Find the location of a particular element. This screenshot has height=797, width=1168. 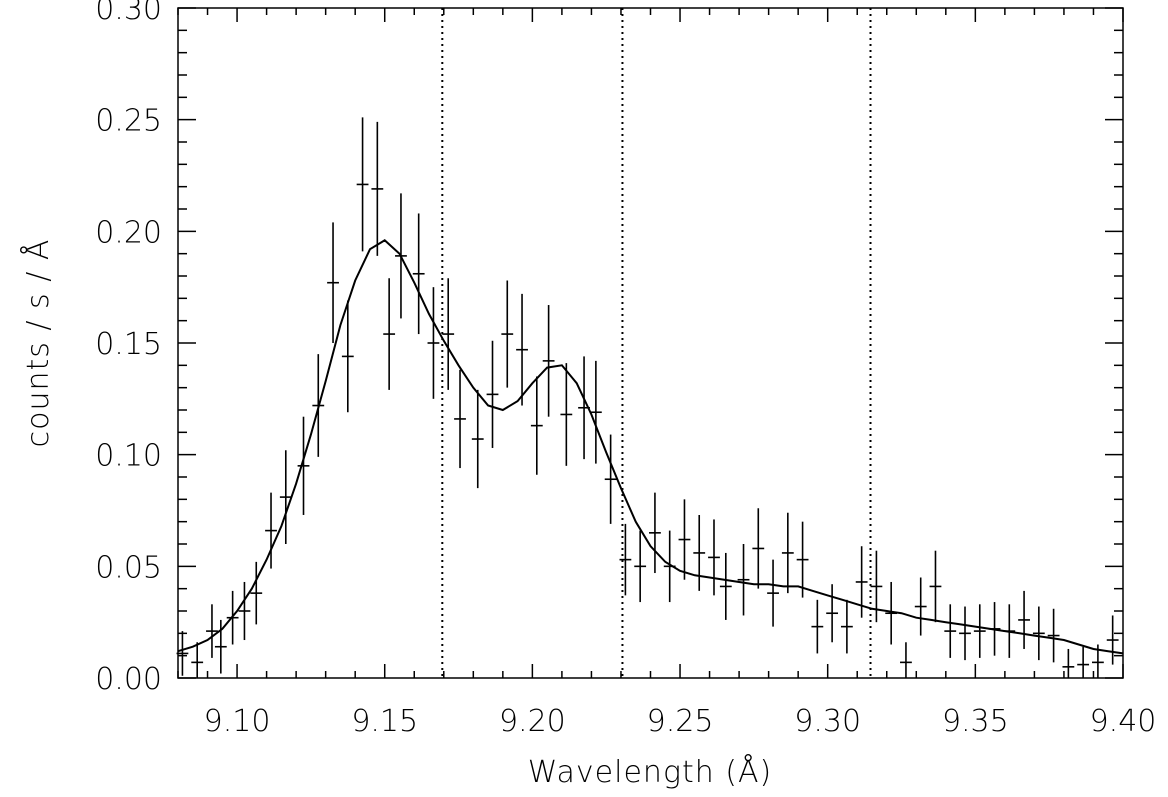

y-tick-label: 0.00 is located at coordinates (128, 679).